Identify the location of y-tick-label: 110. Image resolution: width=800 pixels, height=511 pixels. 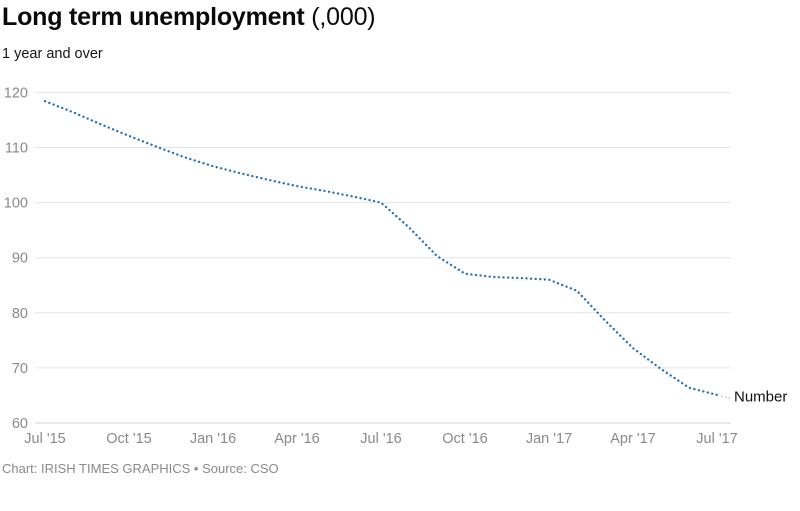
(16, 149).